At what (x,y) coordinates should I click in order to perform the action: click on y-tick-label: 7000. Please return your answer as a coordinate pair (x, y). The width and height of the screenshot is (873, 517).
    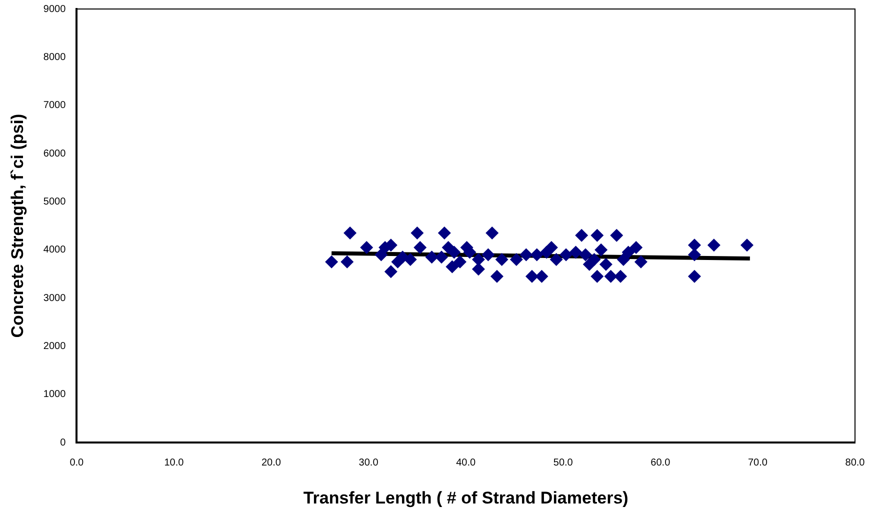
    Looking at the image, I should click on (54, 106).